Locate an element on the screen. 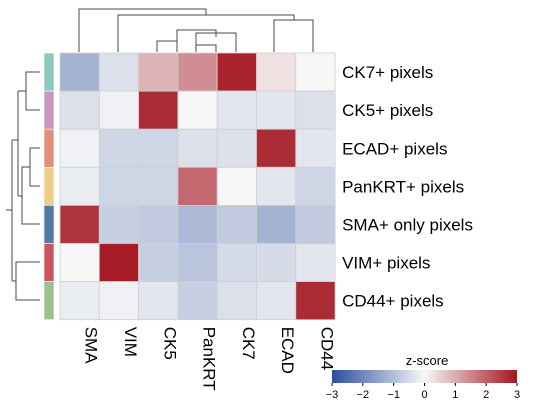 This screenshot has height=416, width=540. colorbar-gradient is located at coordinates (424, 376).